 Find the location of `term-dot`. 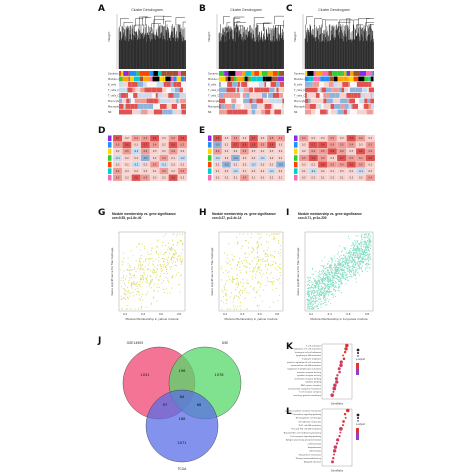

term-dot is located at coordinates (334, 451).